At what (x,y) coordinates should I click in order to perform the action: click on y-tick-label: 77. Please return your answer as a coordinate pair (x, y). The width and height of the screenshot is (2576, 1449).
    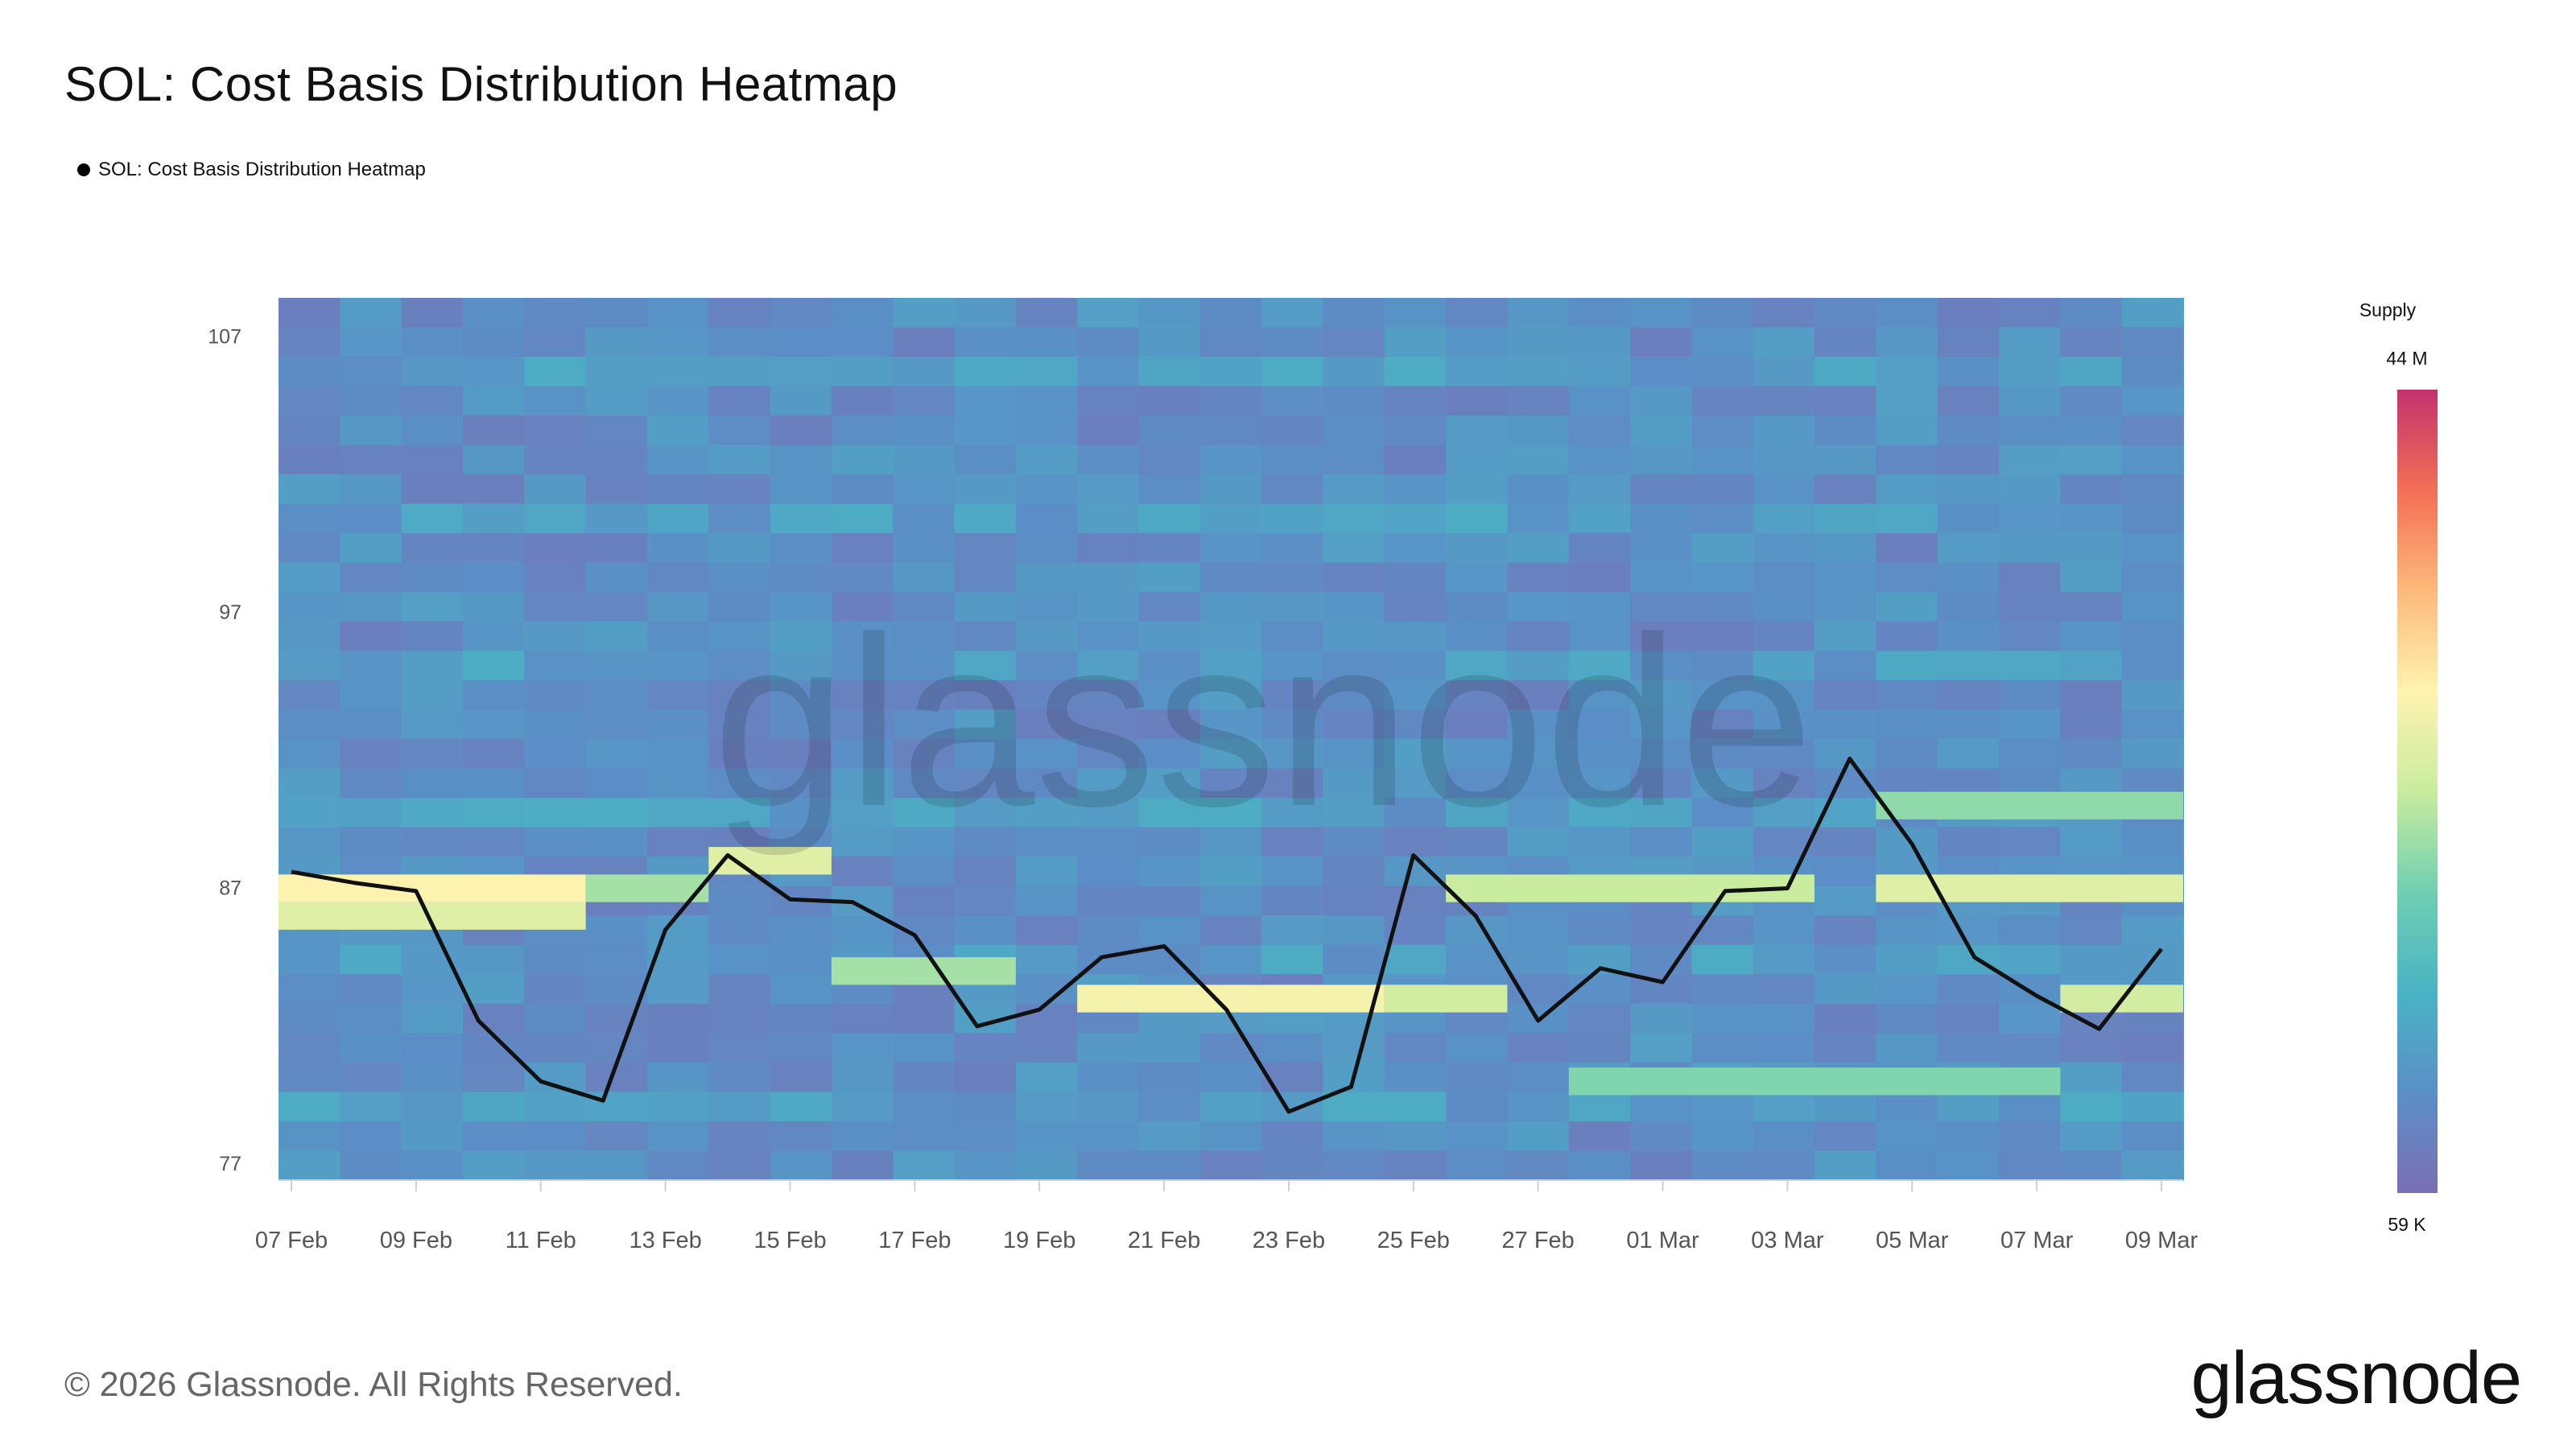
    Looking at the image, I should click on (231, 1164).